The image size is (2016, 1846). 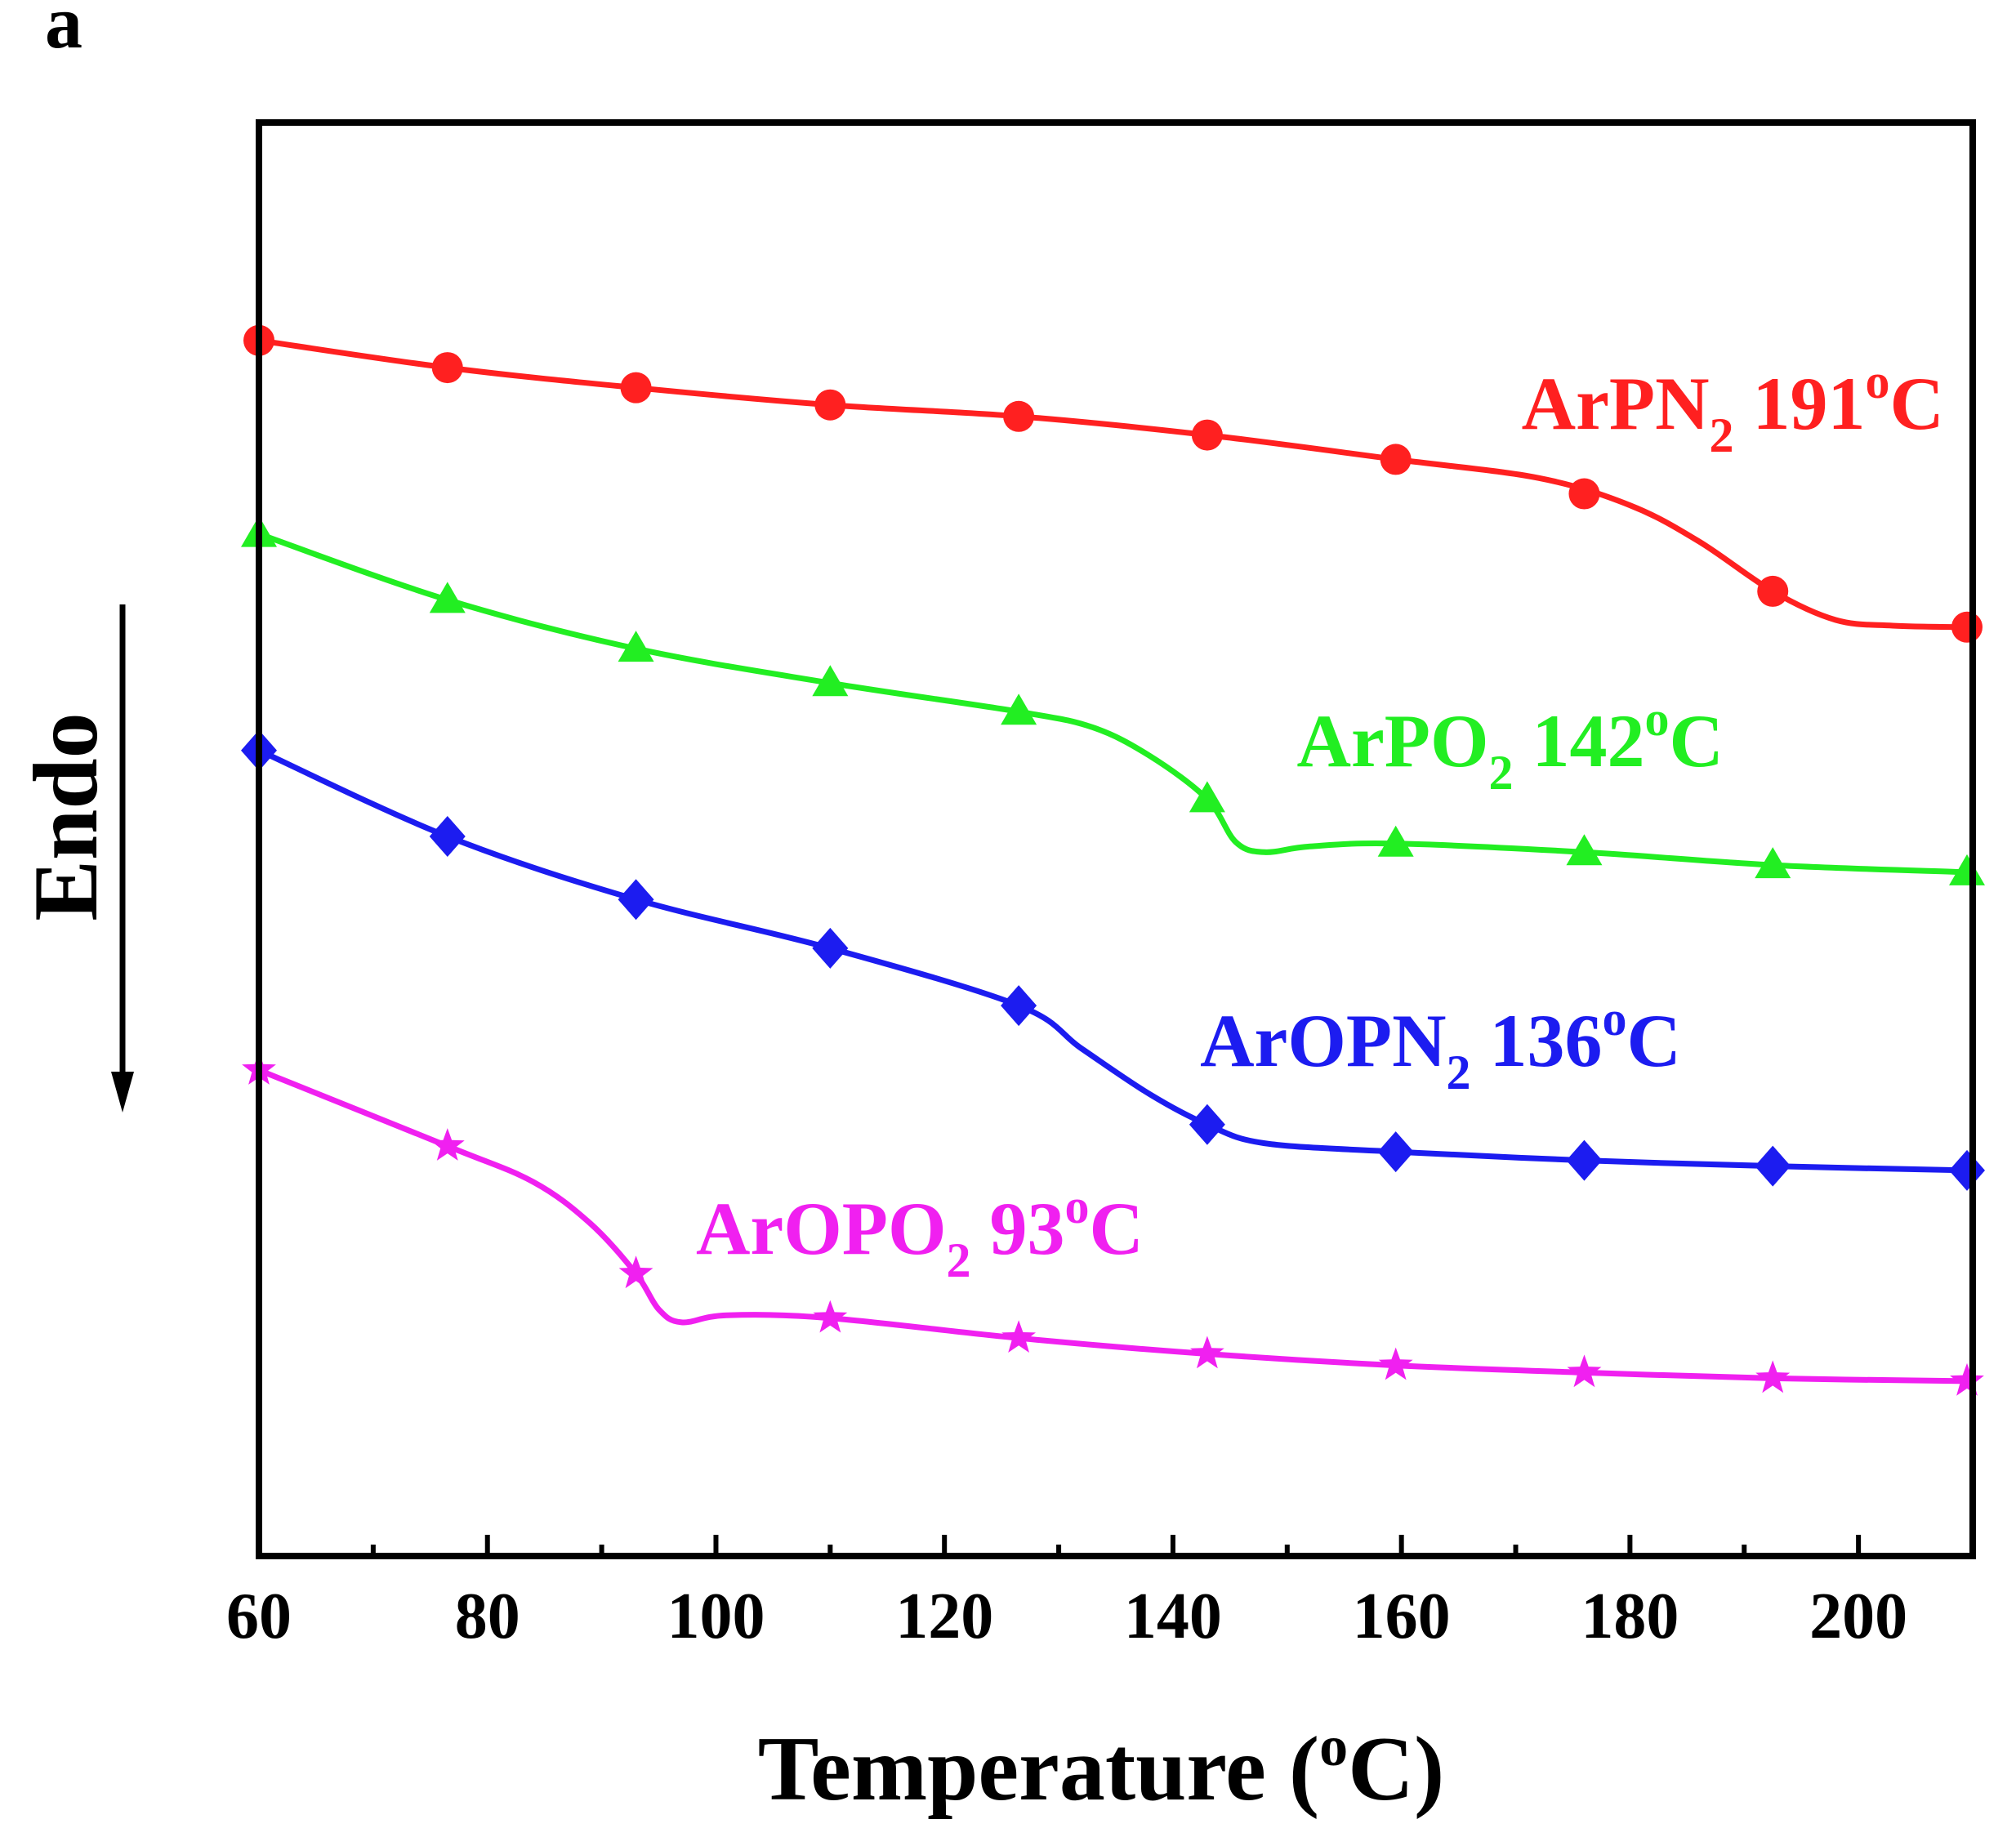 I want to click on series-label-part: ArPO, so click(x=1393, y=741).